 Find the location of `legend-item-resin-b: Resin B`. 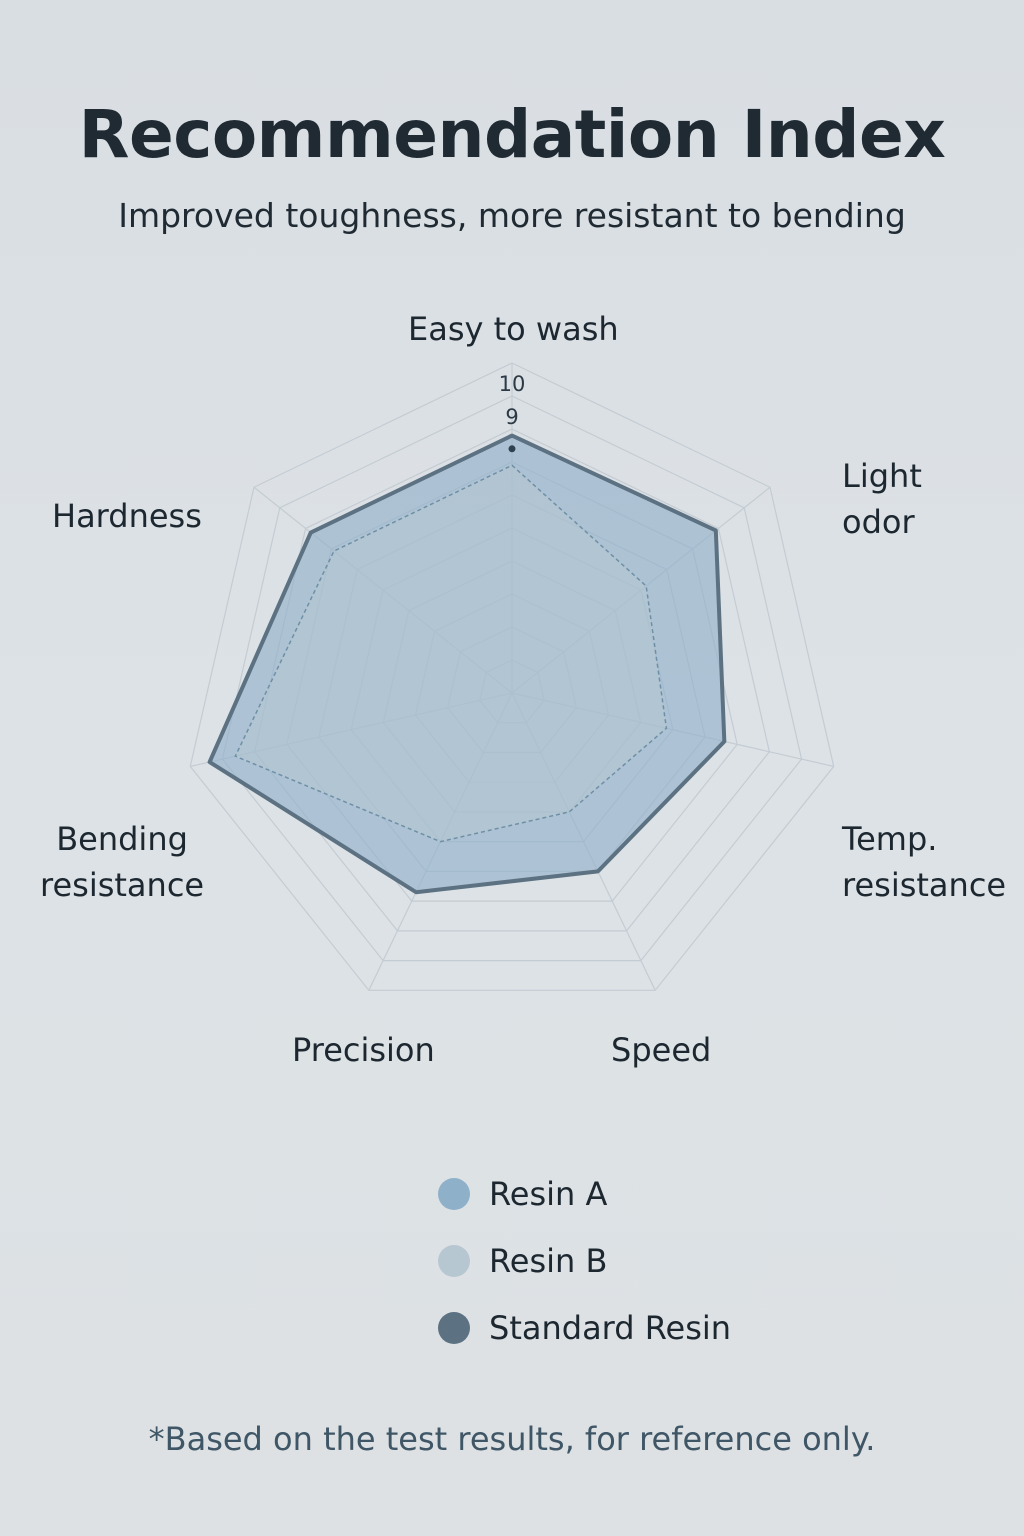

legend-item-resin-b: Resin B is located at coordinates (584, 1261).